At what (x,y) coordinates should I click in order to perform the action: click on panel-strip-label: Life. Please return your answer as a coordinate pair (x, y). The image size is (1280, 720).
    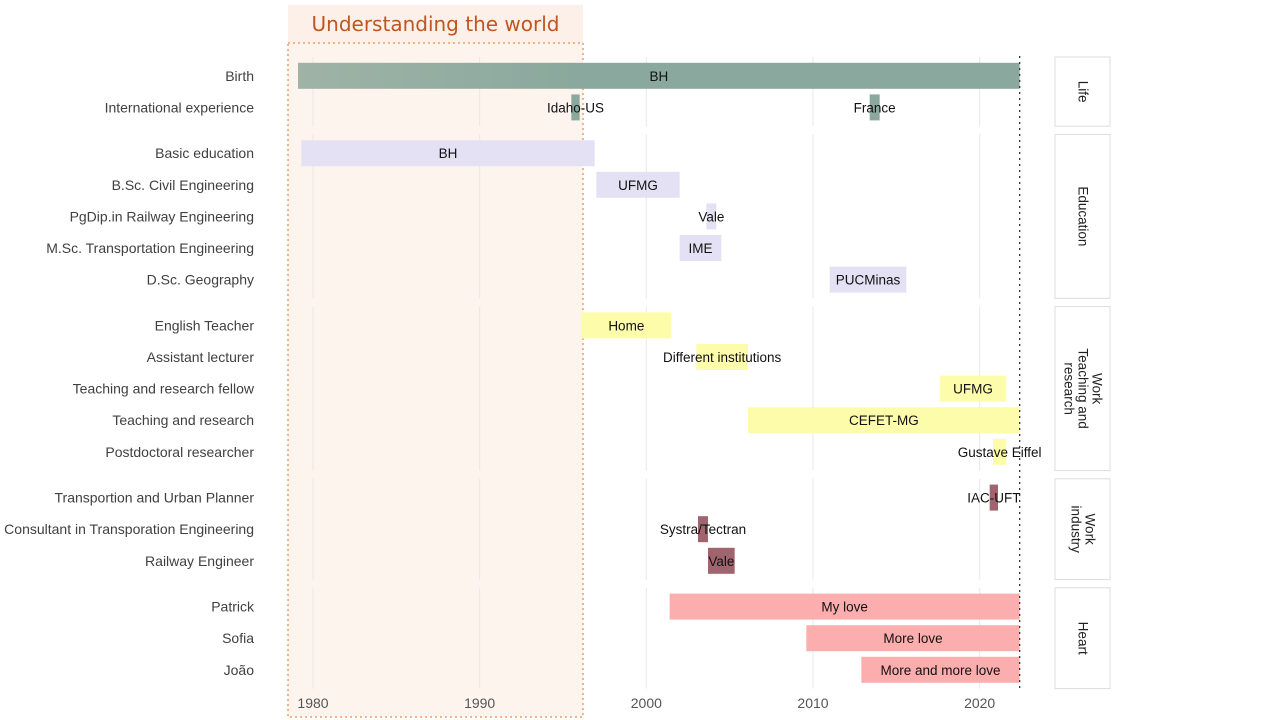
    Looking at the image, I should click on (1083, 92).